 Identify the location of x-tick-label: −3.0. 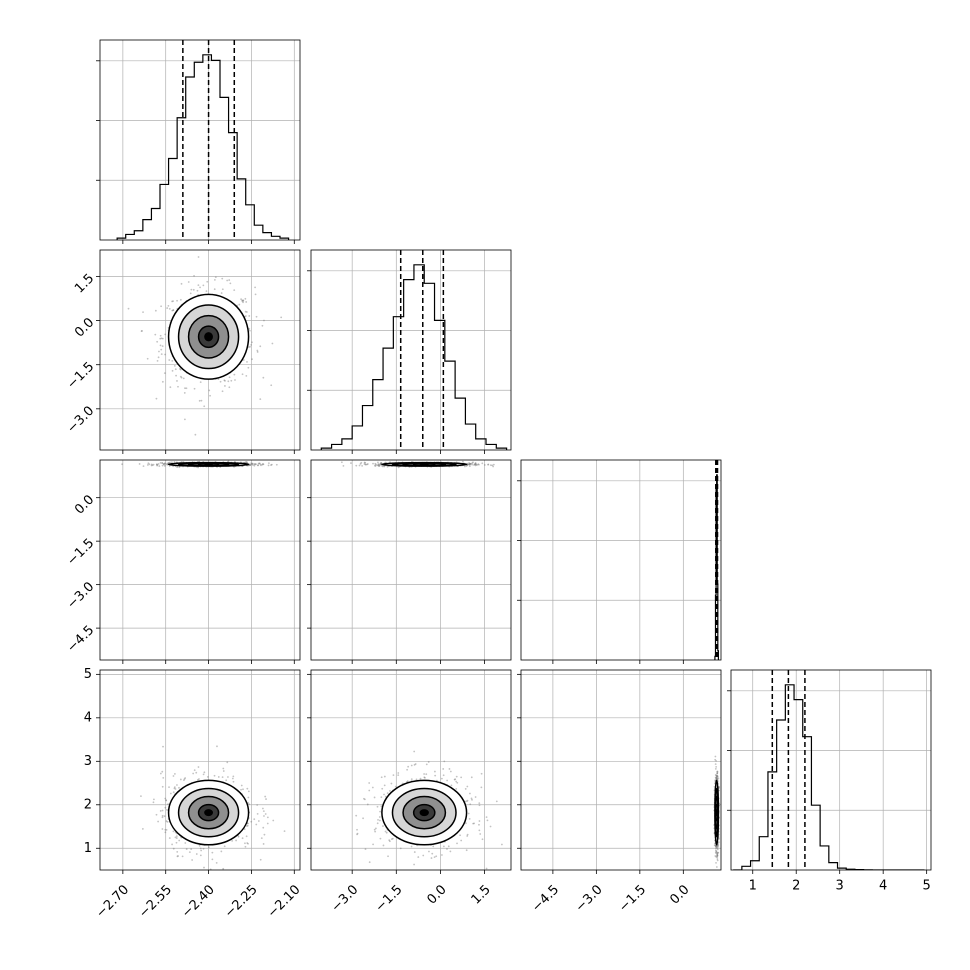
(345, 898).